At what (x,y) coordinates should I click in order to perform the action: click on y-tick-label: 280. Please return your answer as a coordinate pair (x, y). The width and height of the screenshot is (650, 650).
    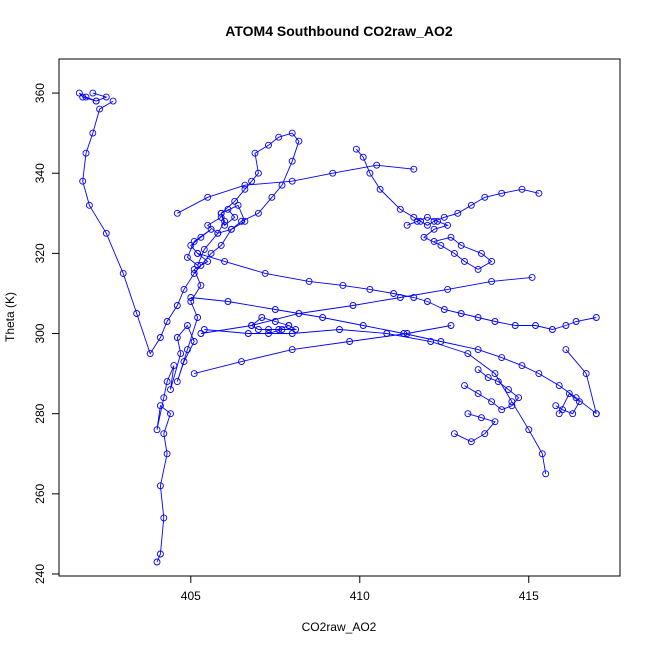
    Looking at the image, I should click on (40, 413).